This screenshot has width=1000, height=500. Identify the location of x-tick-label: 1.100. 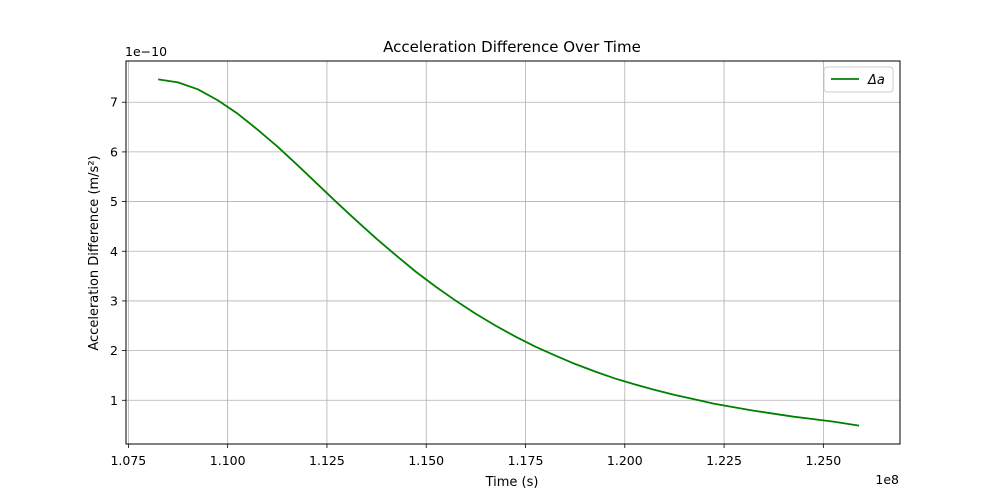
(228, 460).